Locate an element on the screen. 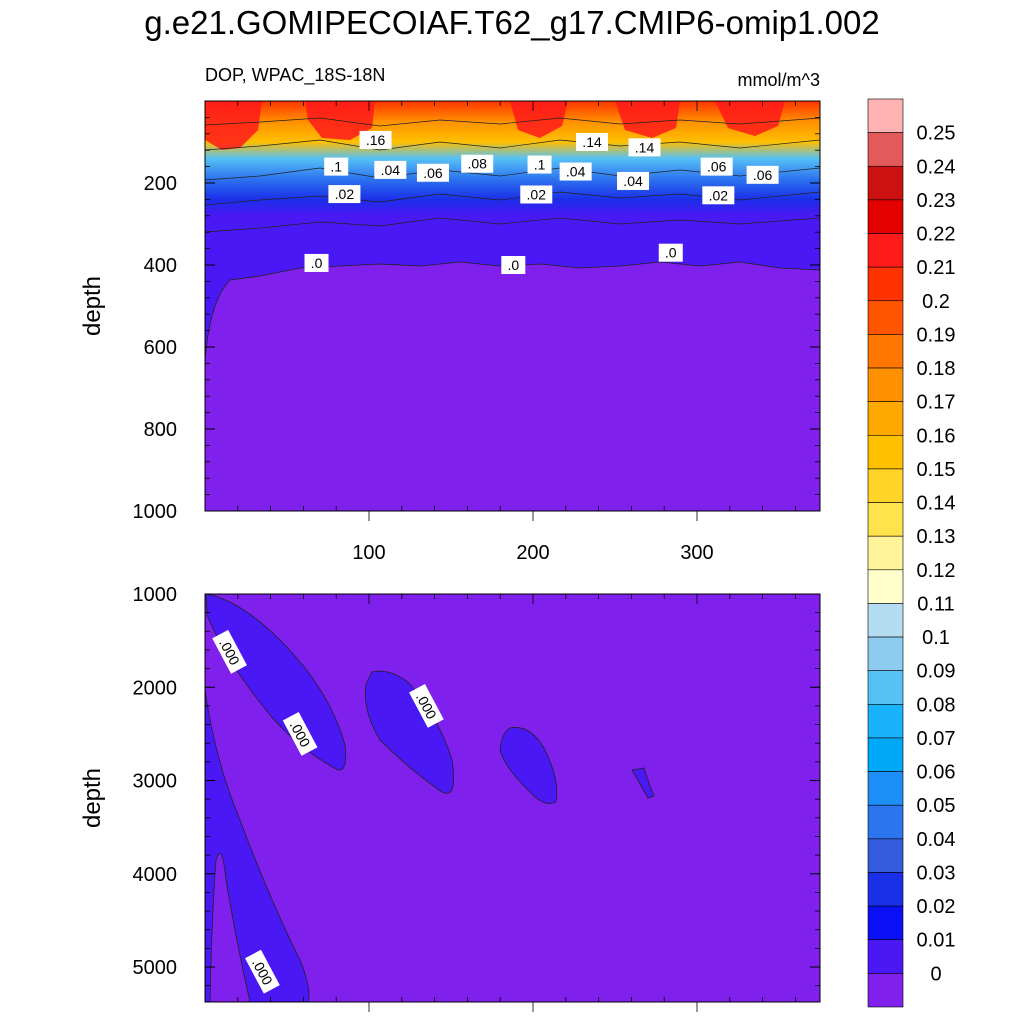 This screenshot has width=1024, height=1024. contour-label-text: .16 is located at coordinates (376, 140).